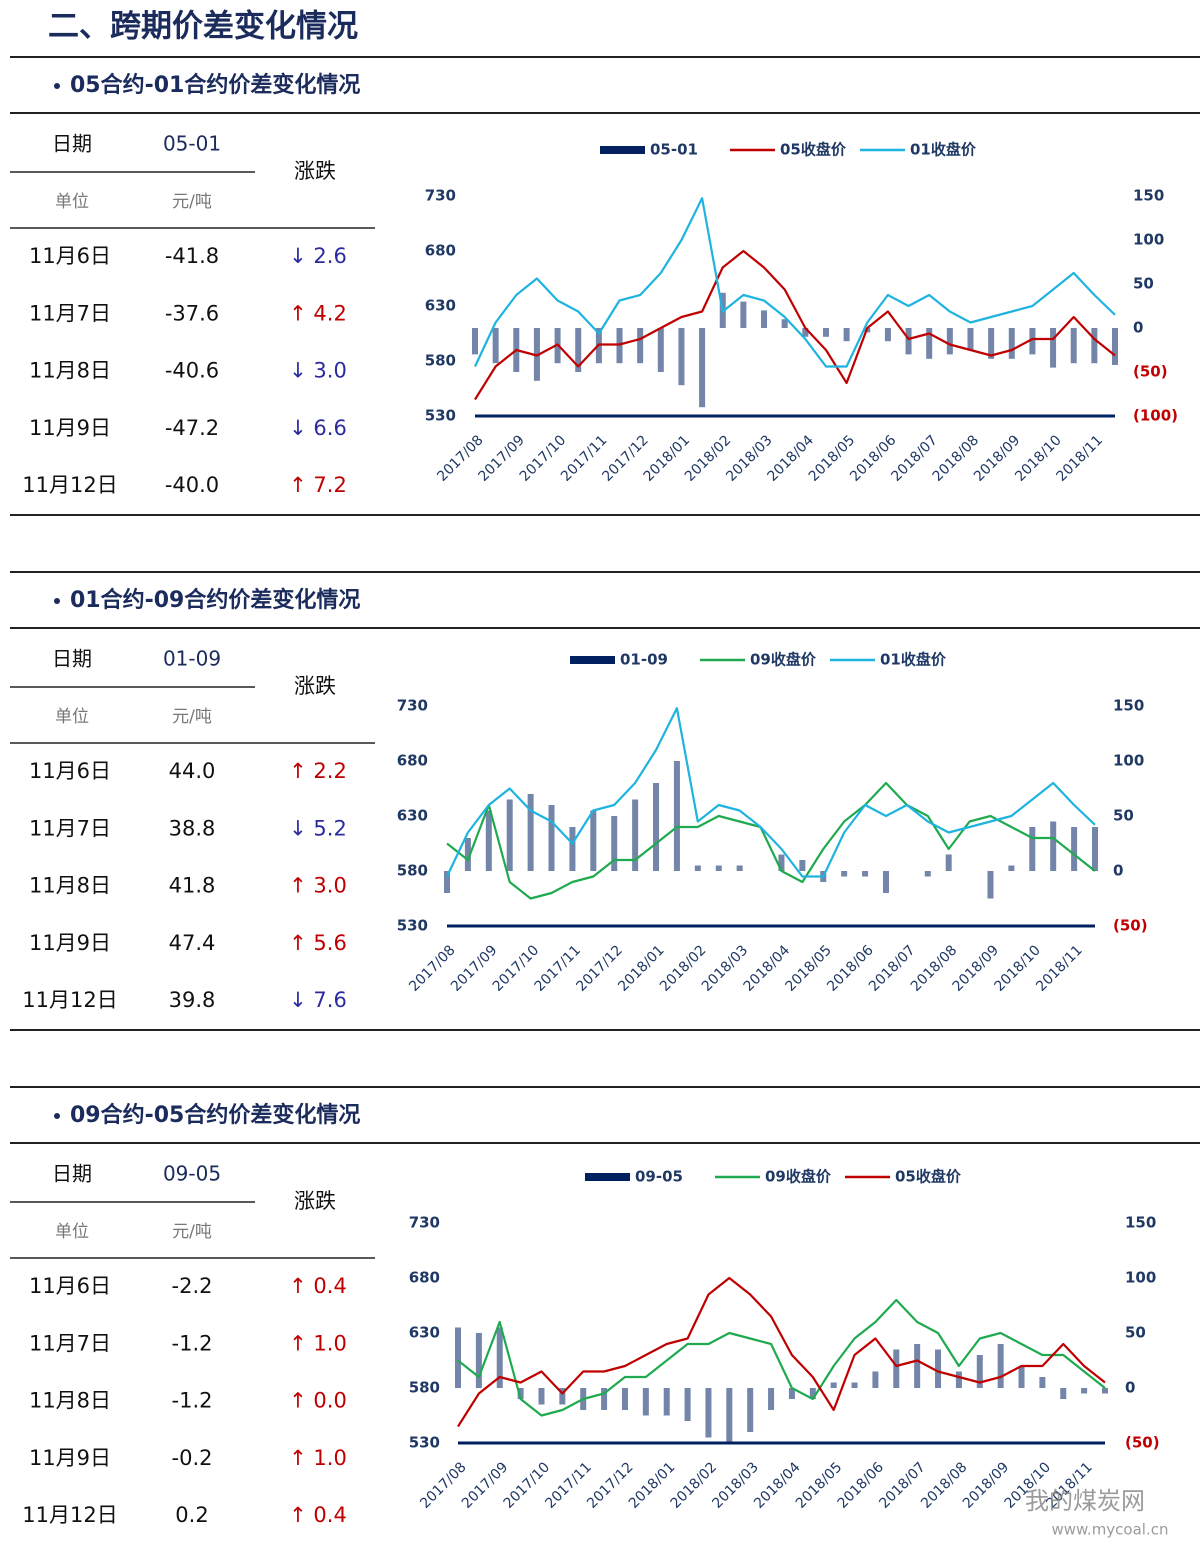 Image resolution: width=1200 pixels, height=1544 pixels. Describe the element at coordinates (318, 256) in the screenshot. I see `table-change: ↓ 2.6` at that location.